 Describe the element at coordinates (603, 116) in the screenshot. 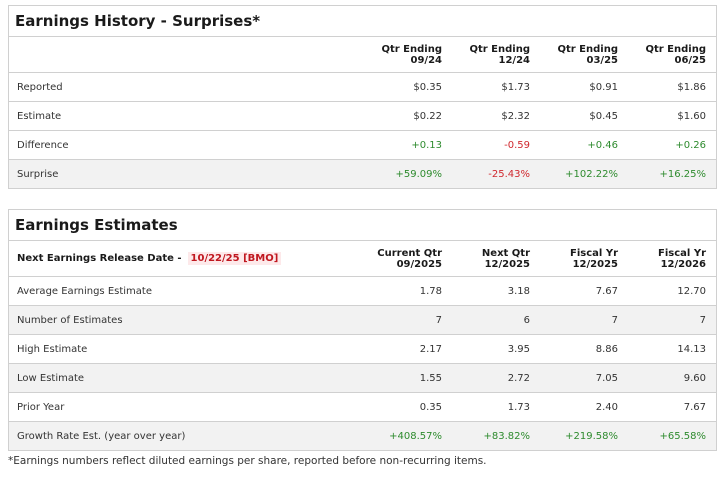

I see `table-cell: $0.45` at that location.